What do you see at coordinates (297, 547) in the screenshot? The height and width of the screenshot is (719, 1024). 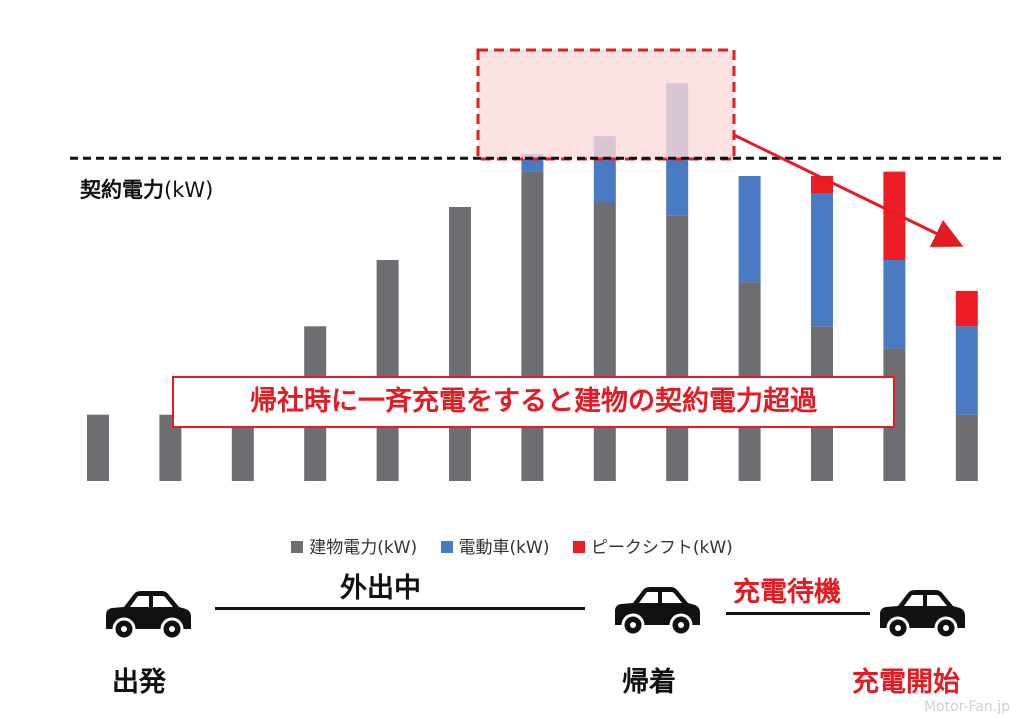 I see `legend-swatch-building` at bounding box center [297, 547].